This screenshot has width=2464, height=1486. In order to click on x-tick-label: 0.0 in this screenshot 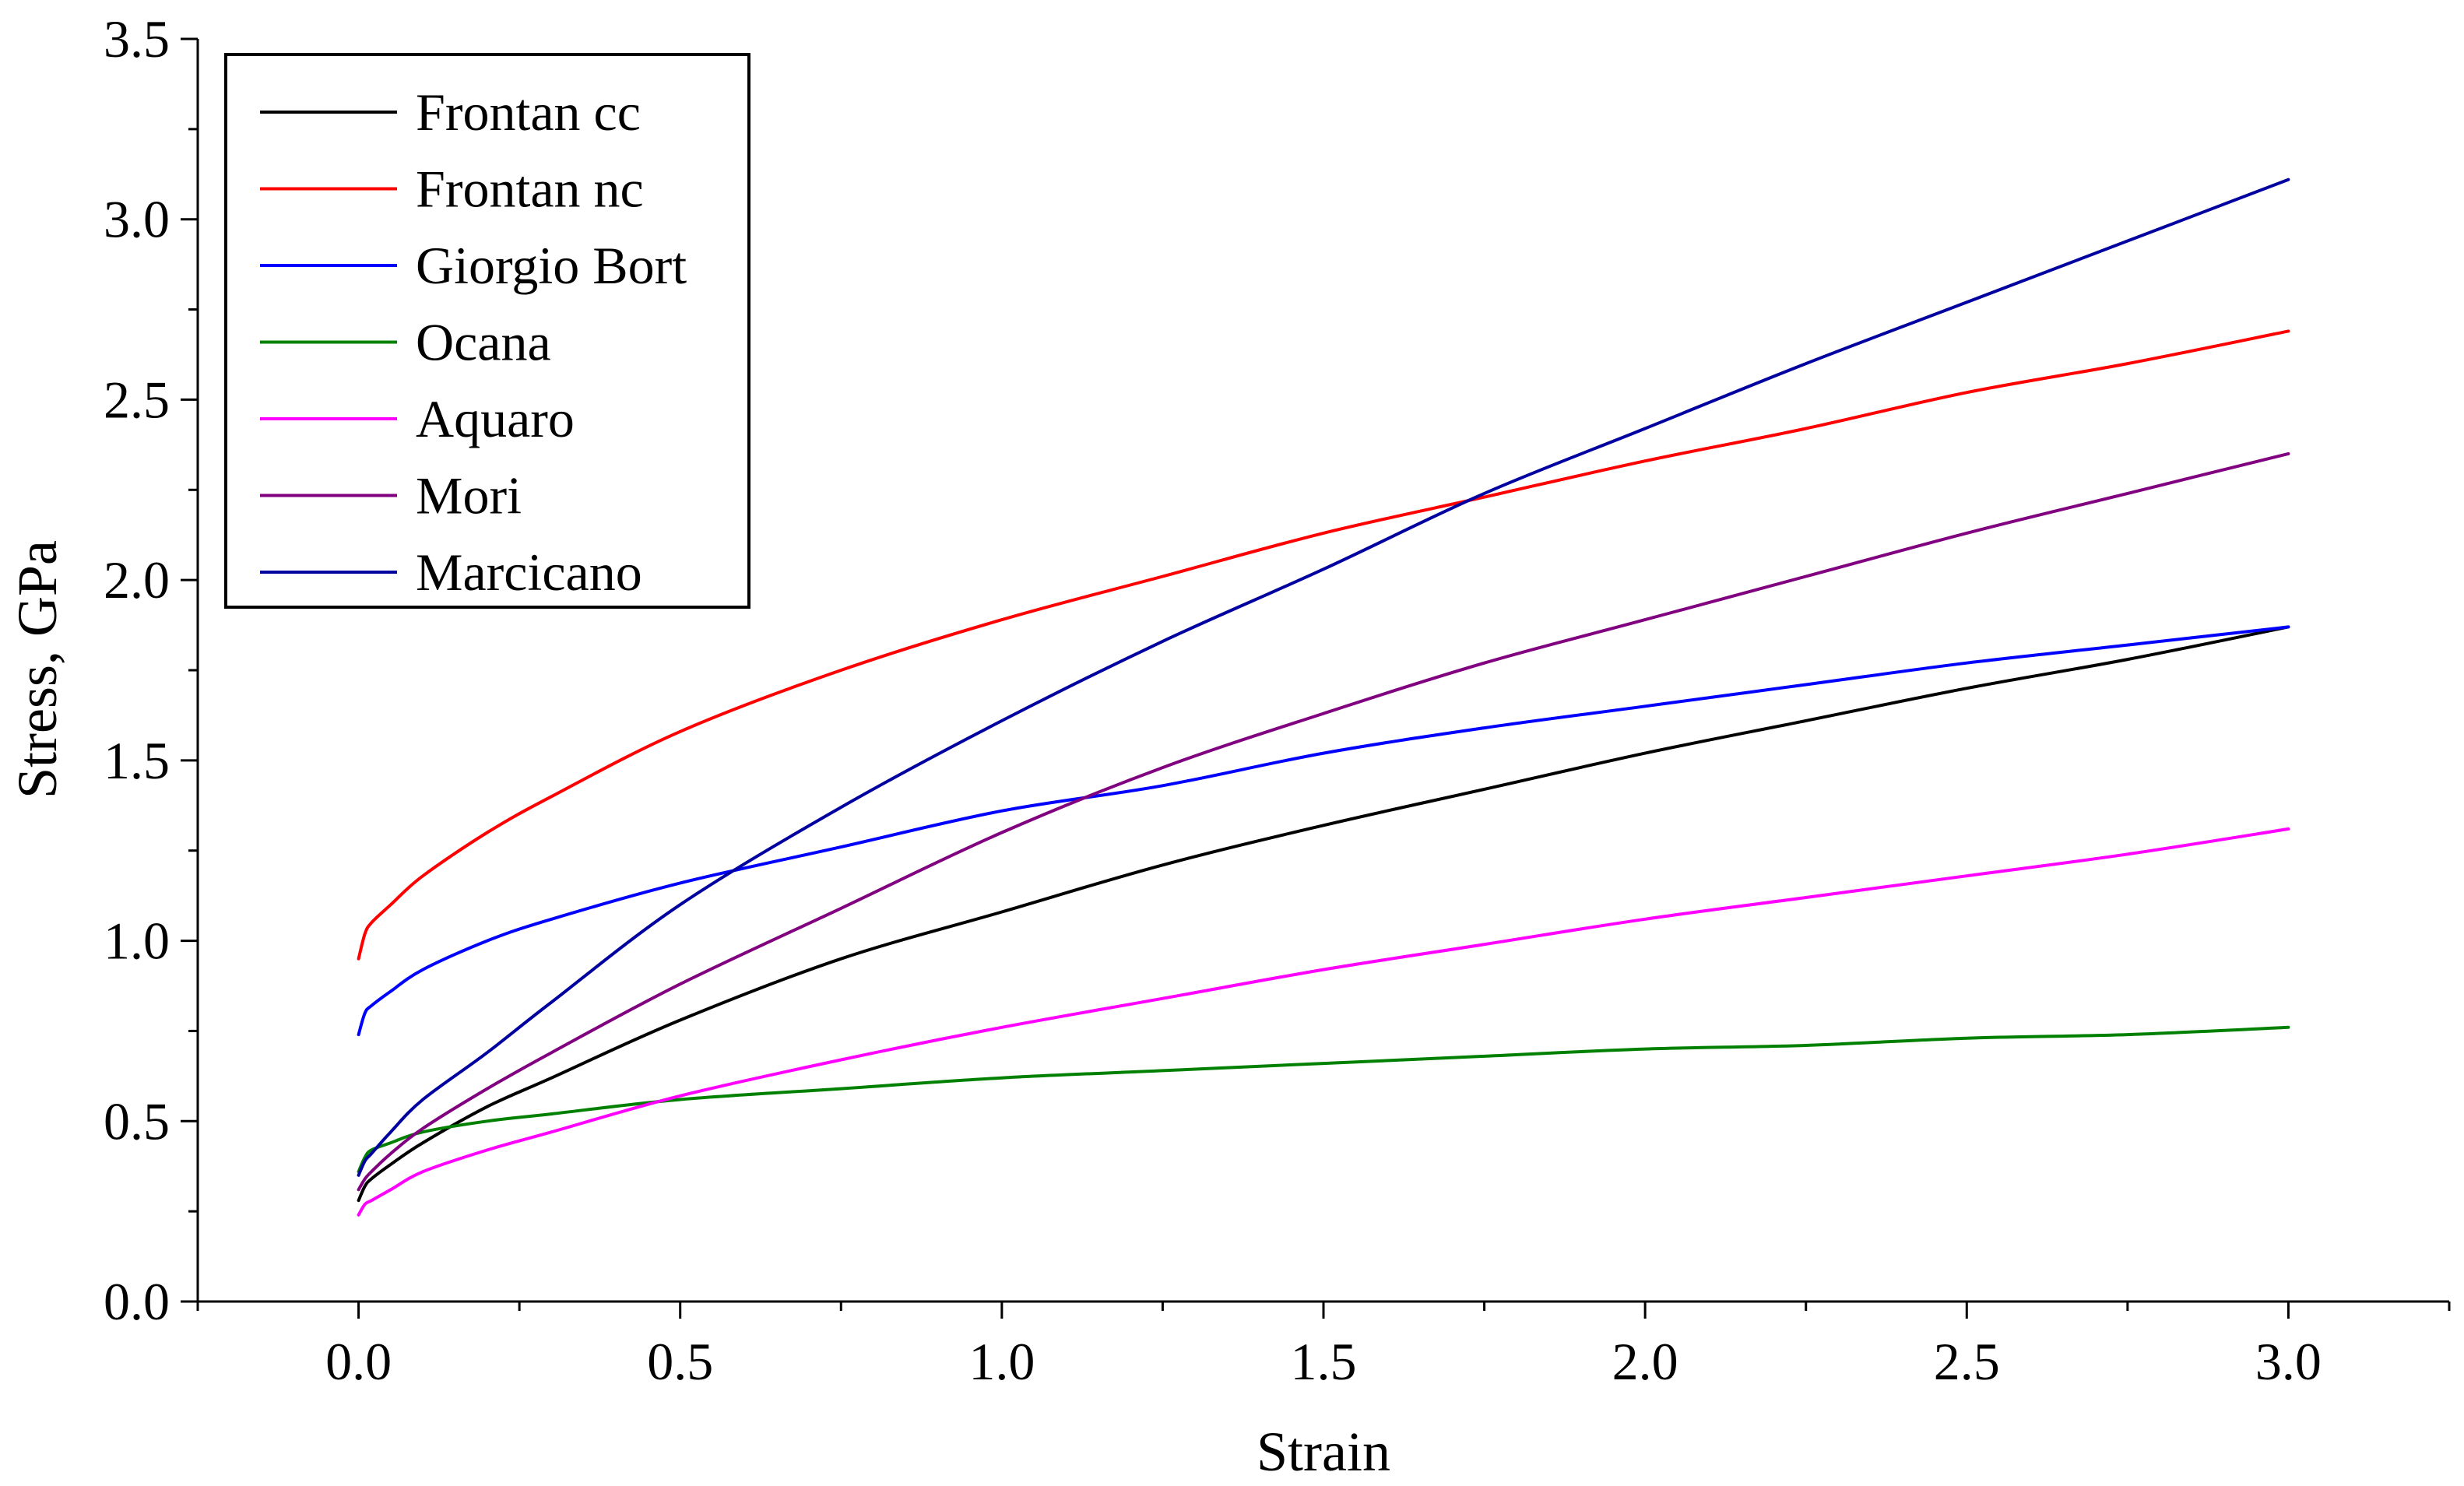, I will do `click(359, 1361)`.